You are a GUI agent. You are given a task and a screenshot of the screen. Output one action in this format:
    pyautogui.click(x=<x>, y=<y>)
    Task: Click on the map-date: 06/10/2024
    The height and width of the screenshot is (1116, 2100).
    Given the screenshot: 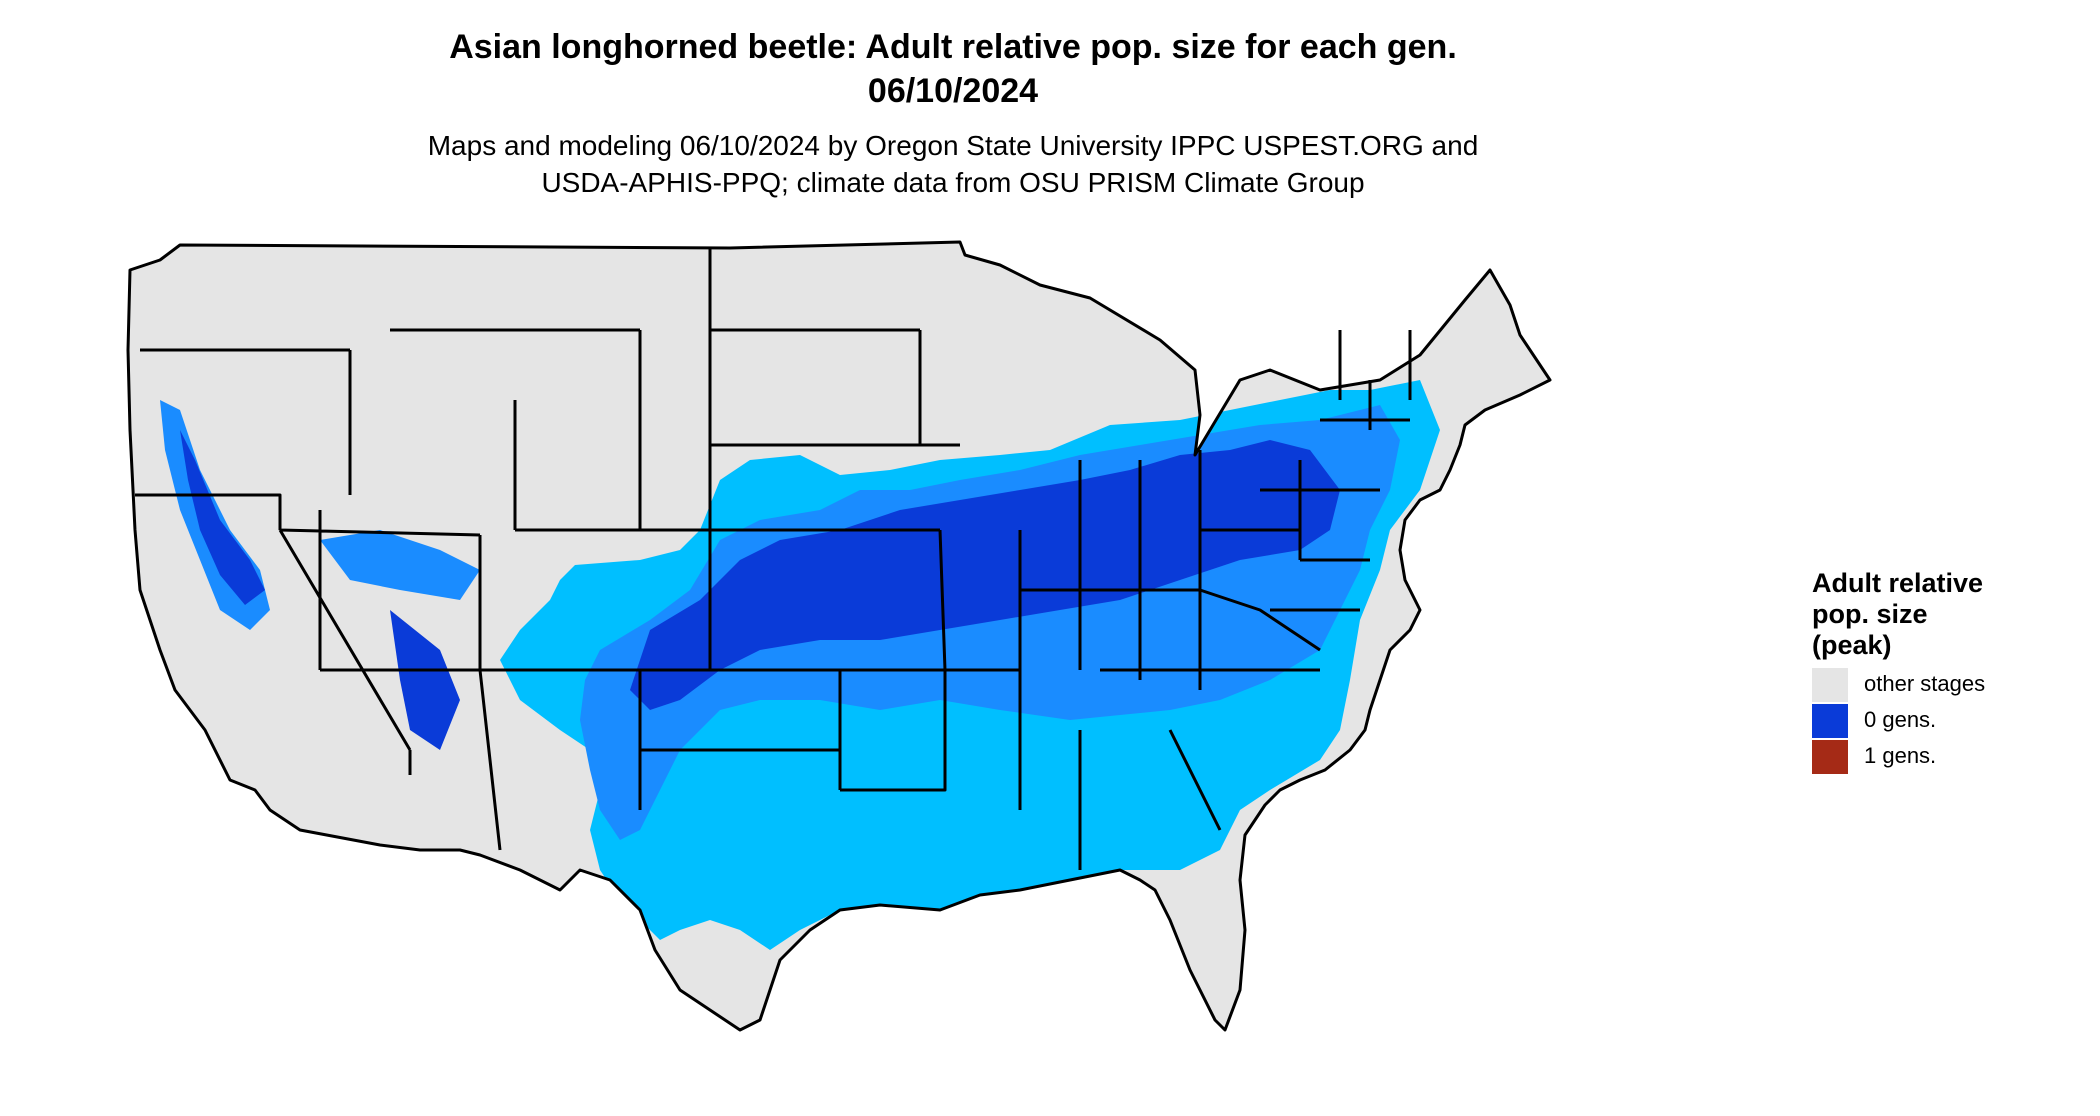 What is the action you would take?
    pyautogui.click(x=953, y=91)
    